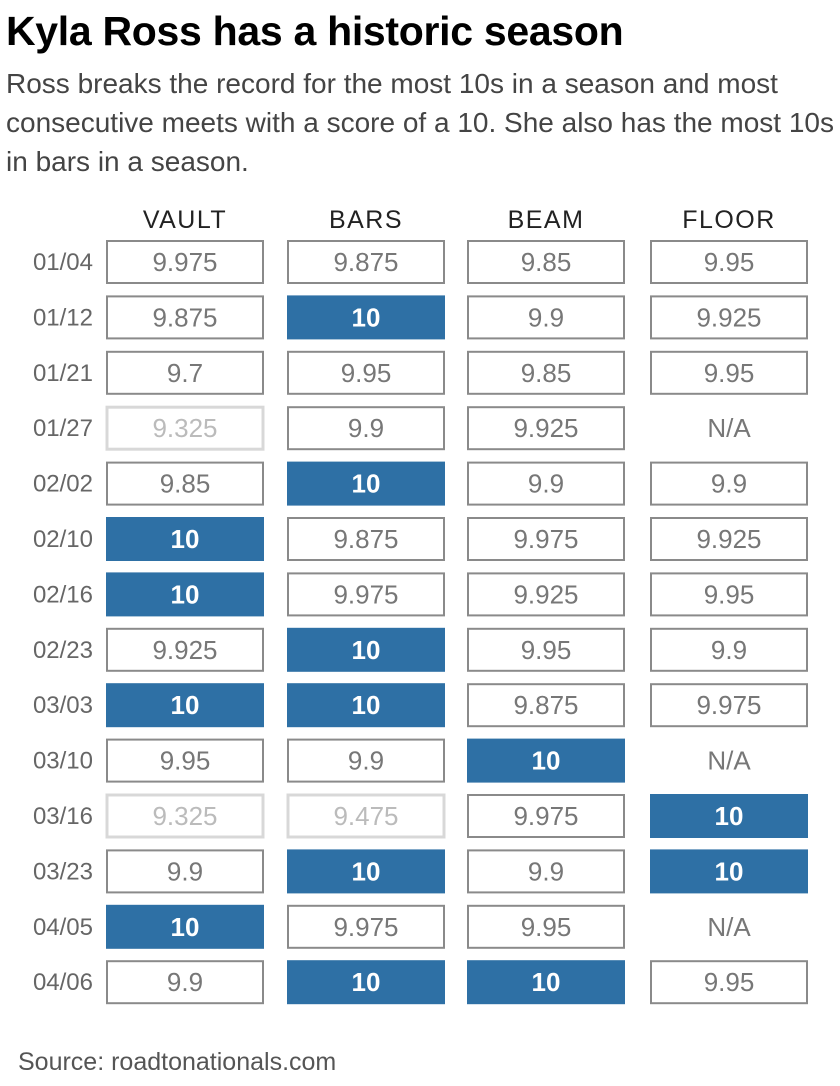  I want to click on column-header-floor: FLOOR, so click(729, 220).